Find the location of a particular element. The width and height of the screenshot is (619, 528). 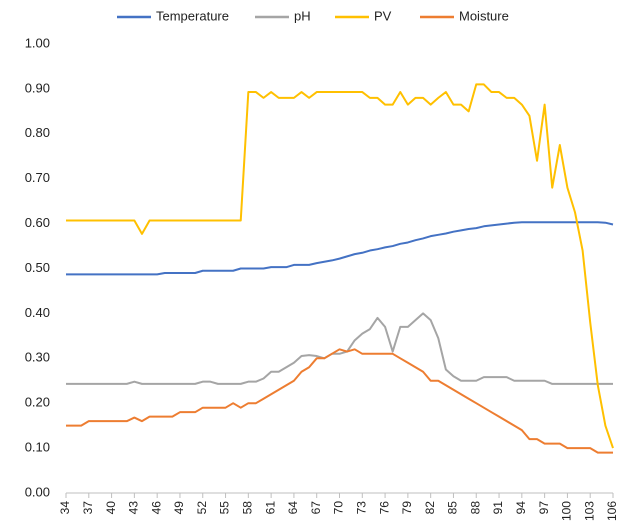

x-tick-label: 97 is located at coordinates (544, 508).